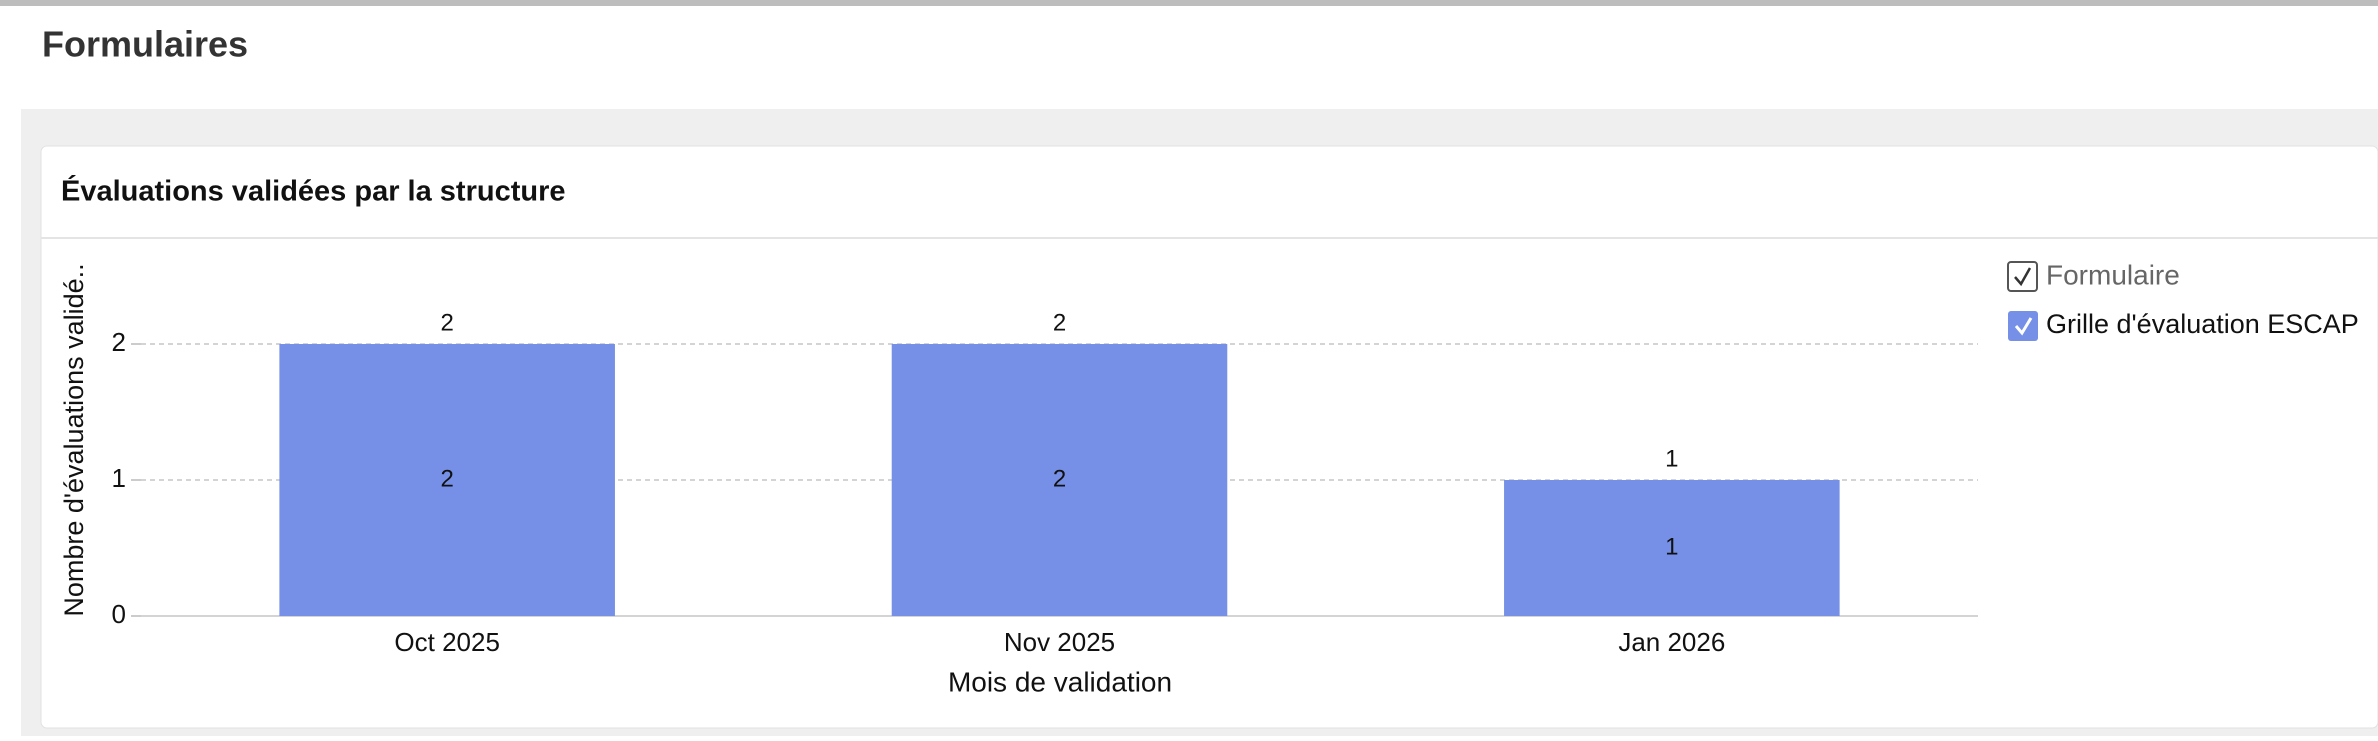  I want to click on top-border, so click(1189, 3).